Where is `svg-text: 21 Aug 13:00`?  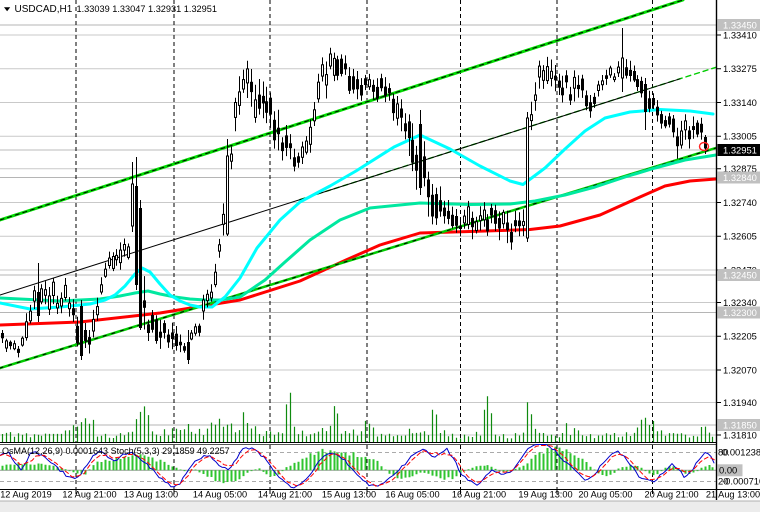
svg-text: 21 Aug 13:00 is located at coordinates (733, 495).